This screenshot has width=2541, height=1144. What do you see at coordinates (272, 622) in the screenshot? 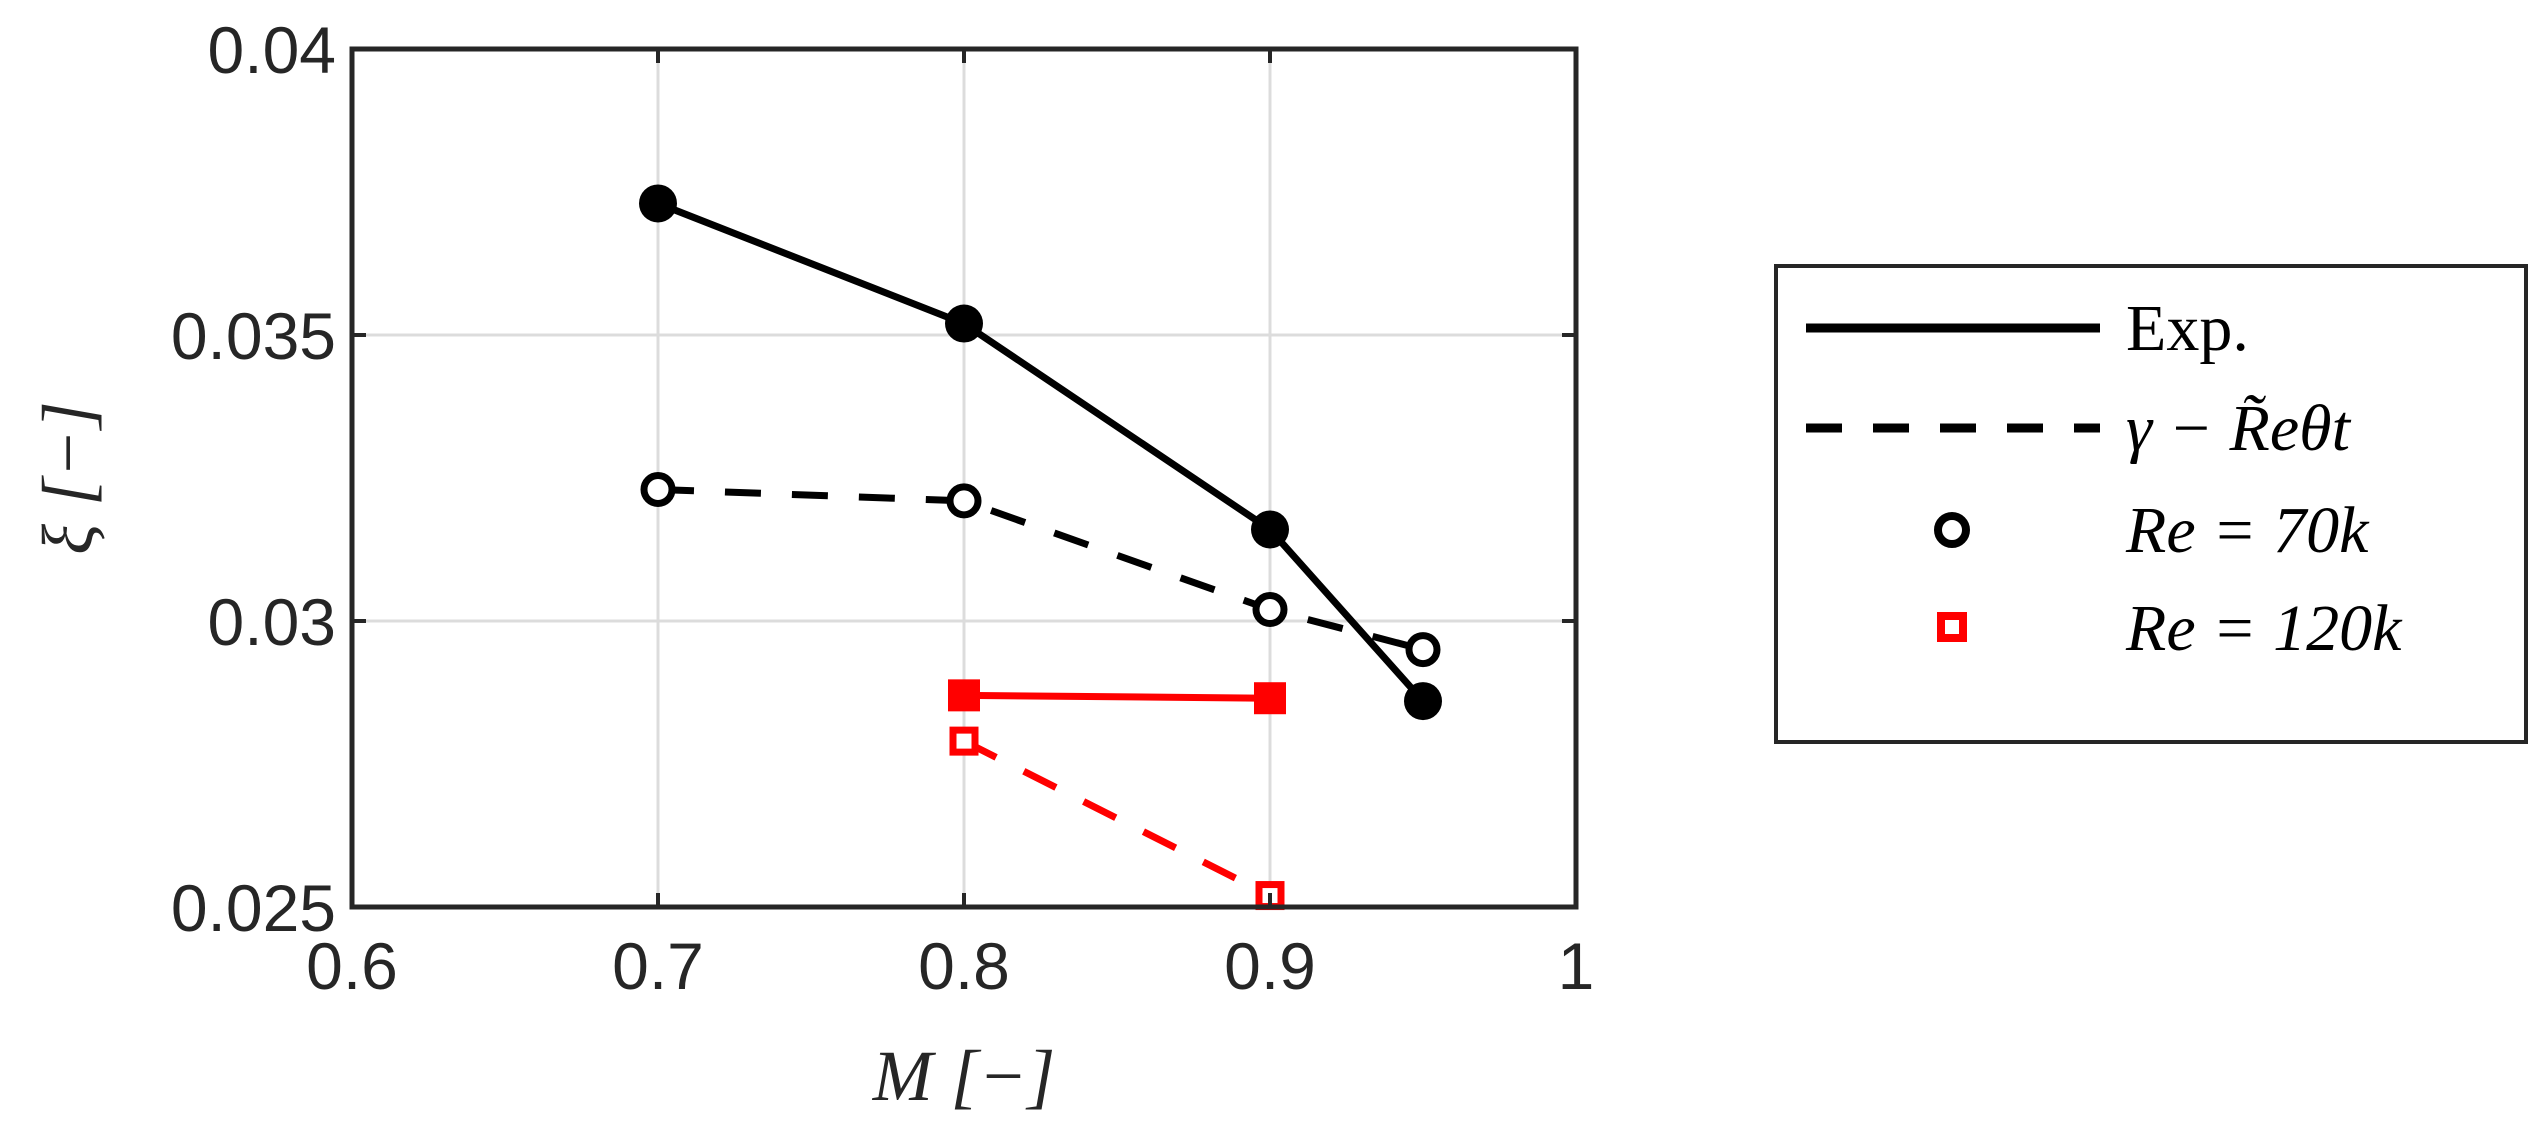
I see `y-tick-label: 0.03` at bounding box center [272, 622].